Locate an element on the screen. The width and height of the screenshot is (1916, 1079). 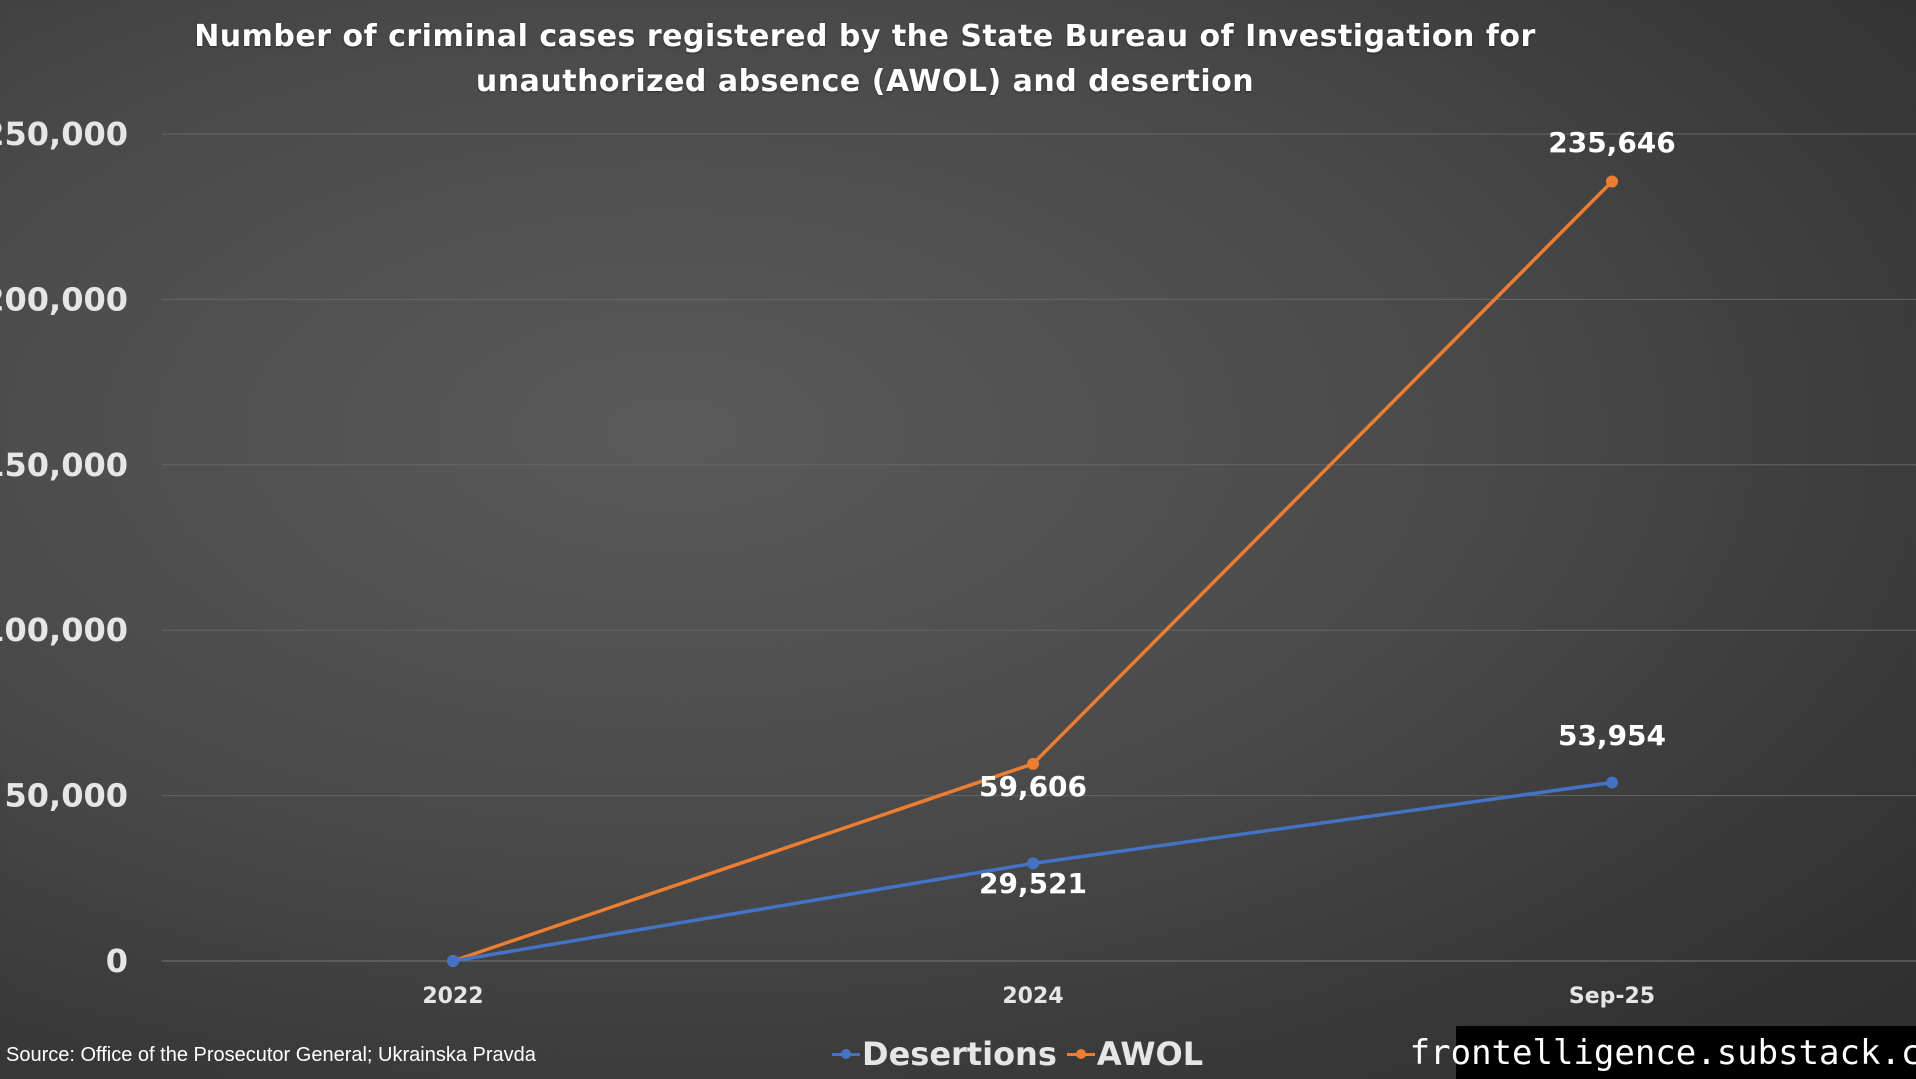
legend-entry-awol: AWOL is located at coordinates (1135, 1054).